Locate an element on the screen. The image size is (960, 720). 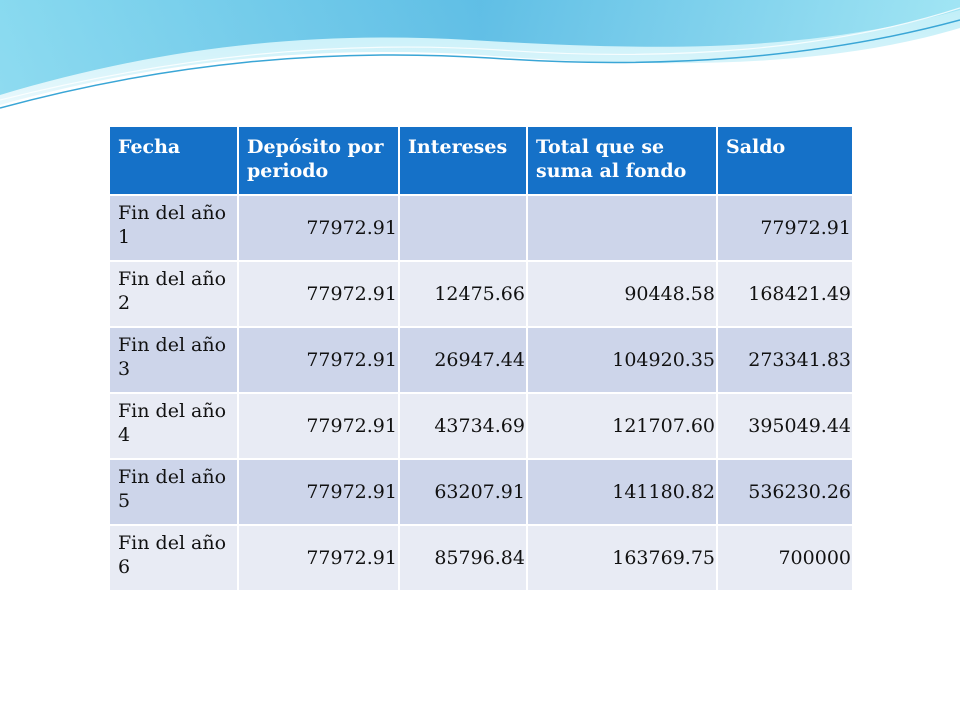
header-deposito: Depósito por periodo is located at coordinates (318, 160).